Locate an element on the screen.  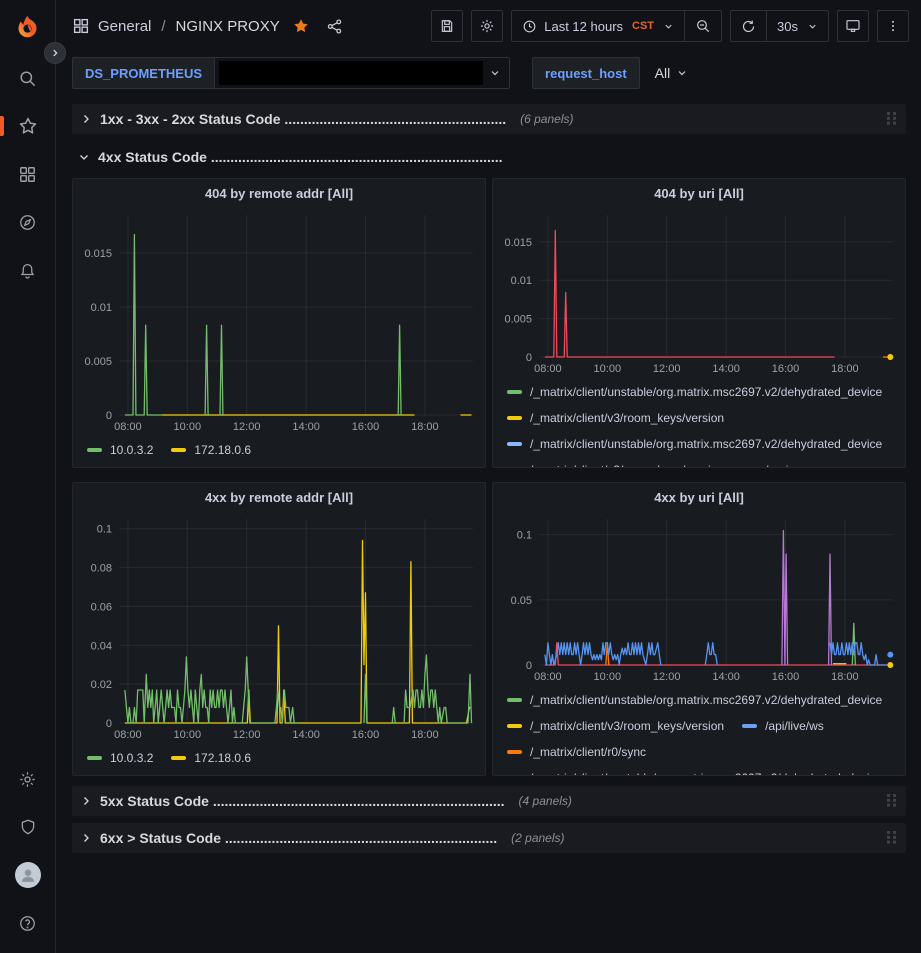
sidebar-item-help is located at coordinates (28, 923).